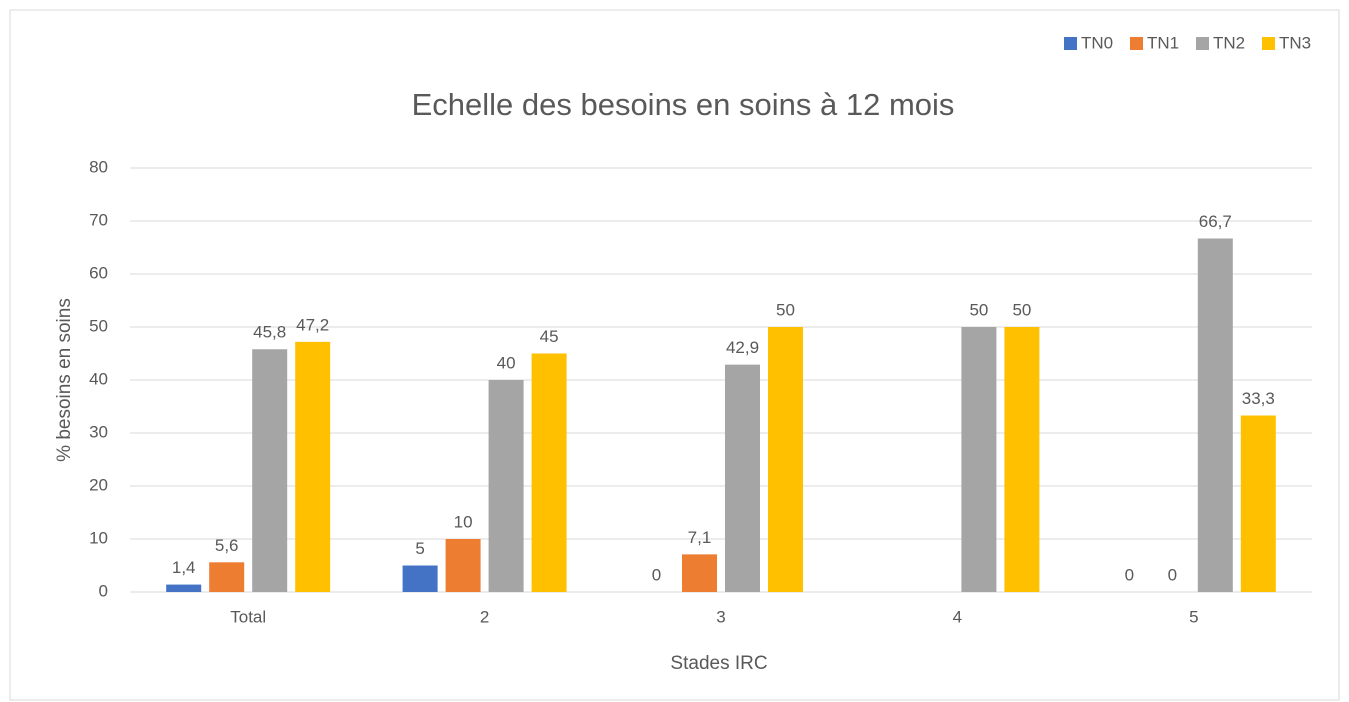 This screenshot has width=1349, height=702. Describe the element at coordinates (98, 272) in the screenshot. I see `y-tick-label: 60` at that location.